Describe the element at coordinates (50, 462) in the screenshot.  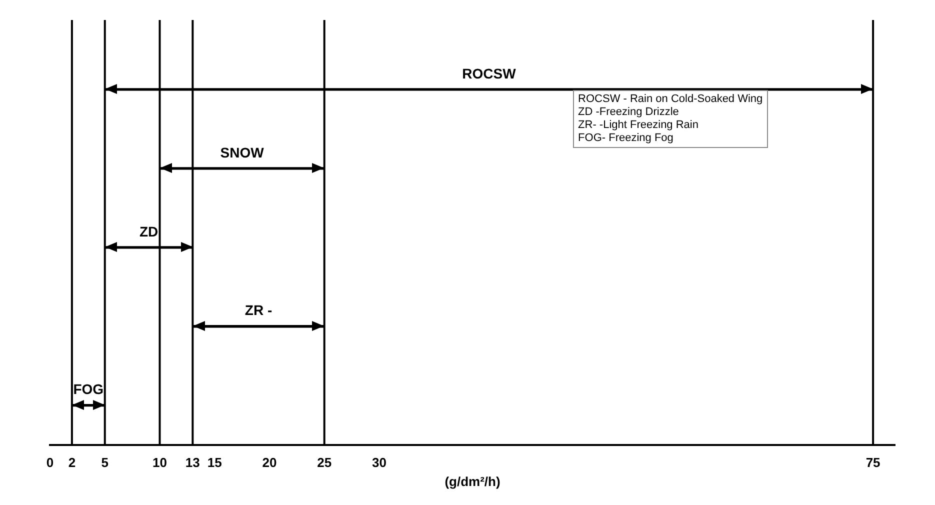
I see `x-tick-label: 0` at that location.